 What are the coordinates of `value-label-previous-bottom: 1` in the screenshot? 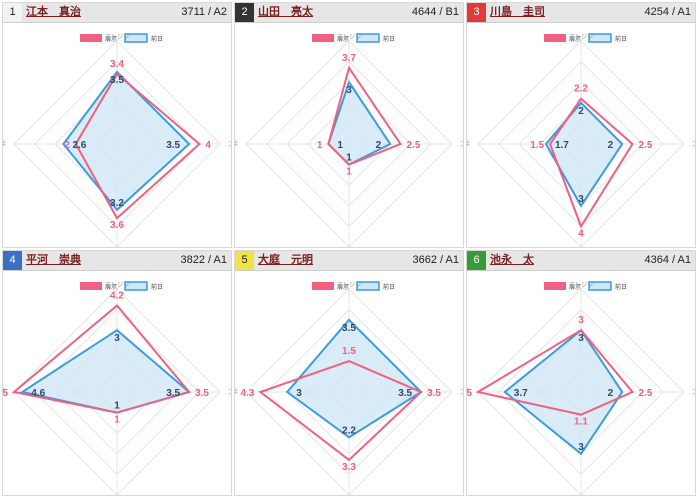 It's located at (117, 406).